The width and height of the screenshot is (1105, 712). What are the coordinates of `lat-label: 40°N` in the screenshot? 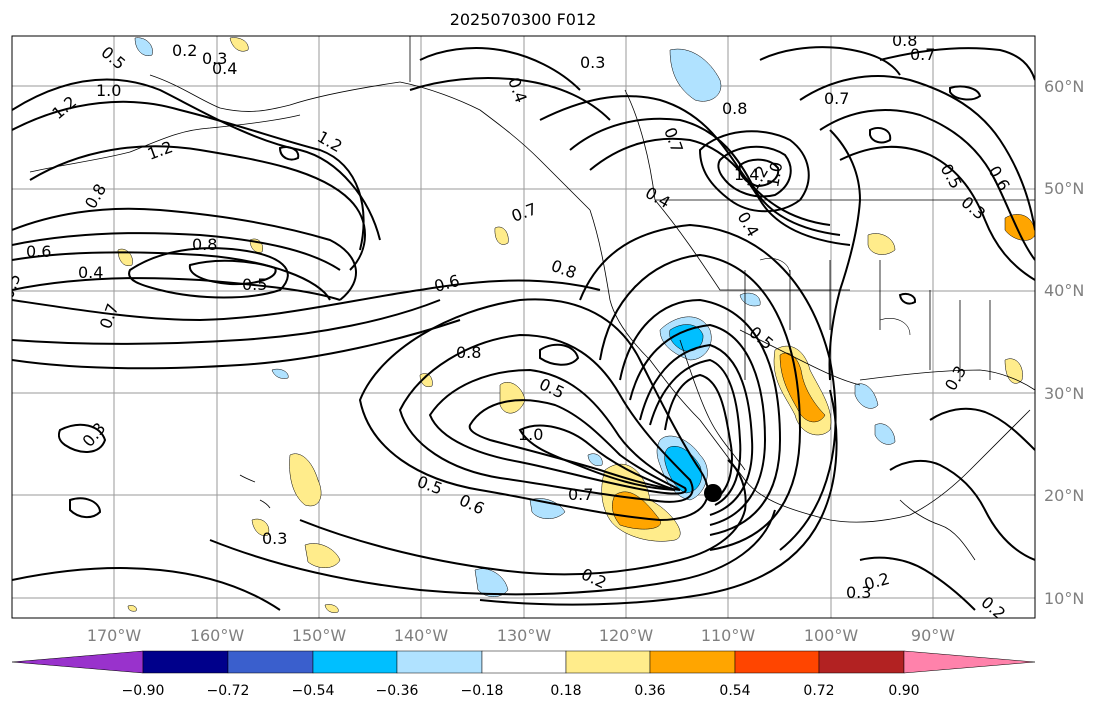 It's located at (1064, 290).